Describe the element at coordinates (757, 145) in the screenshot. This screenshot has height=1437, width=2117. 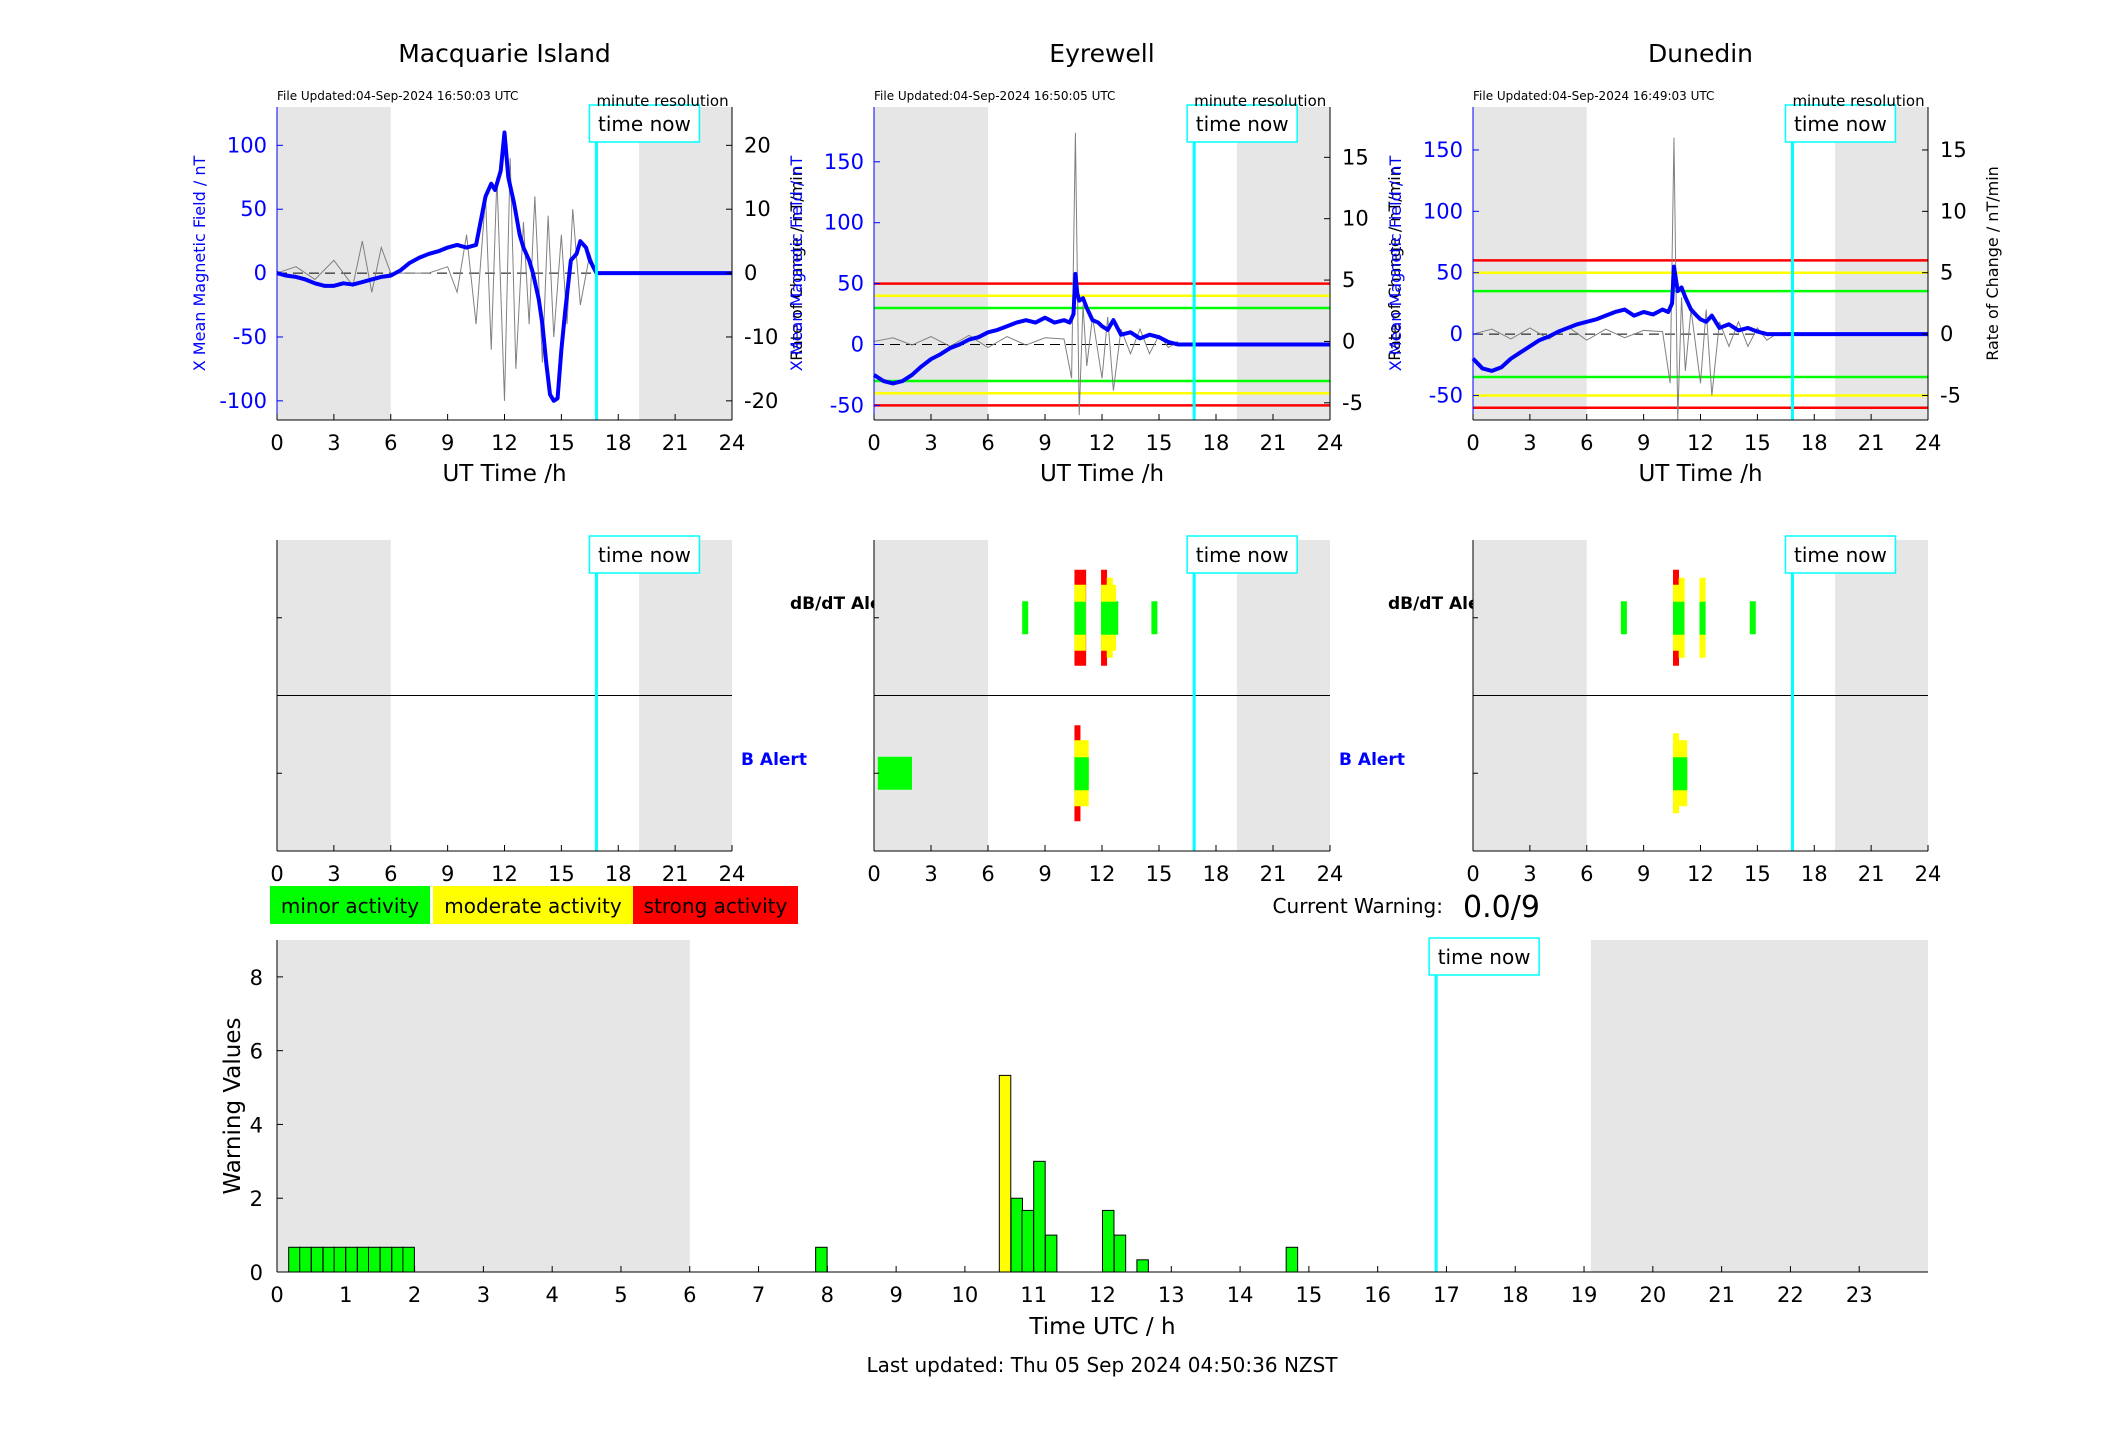
I see `y2-tick-label: 20` at that location.